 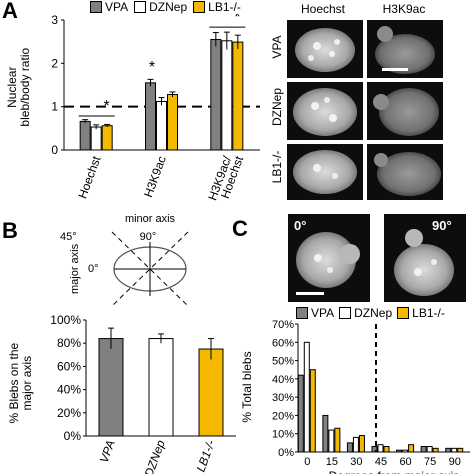 I want to click on diagram-45-label: 45°, so click(x=68, y=237).